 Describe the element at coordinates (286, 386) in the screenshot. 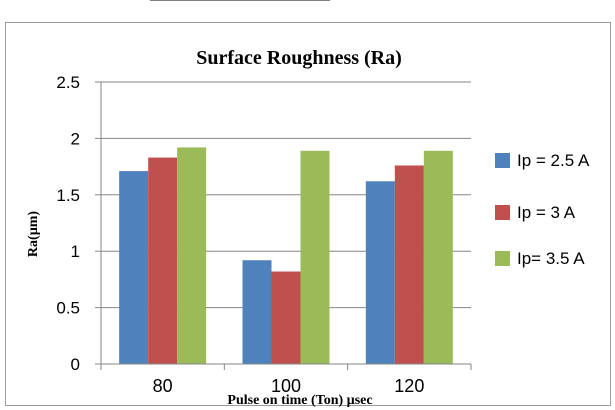

I see `x-tick-label: 100` at that location.